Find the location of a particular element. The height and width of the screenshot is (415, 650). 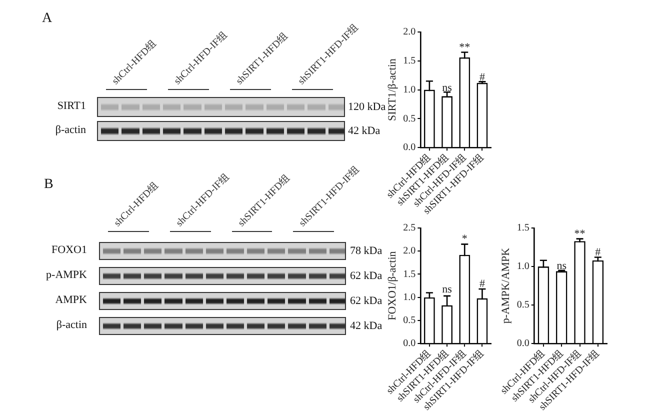

text: B is located at coordinates (49, 184).